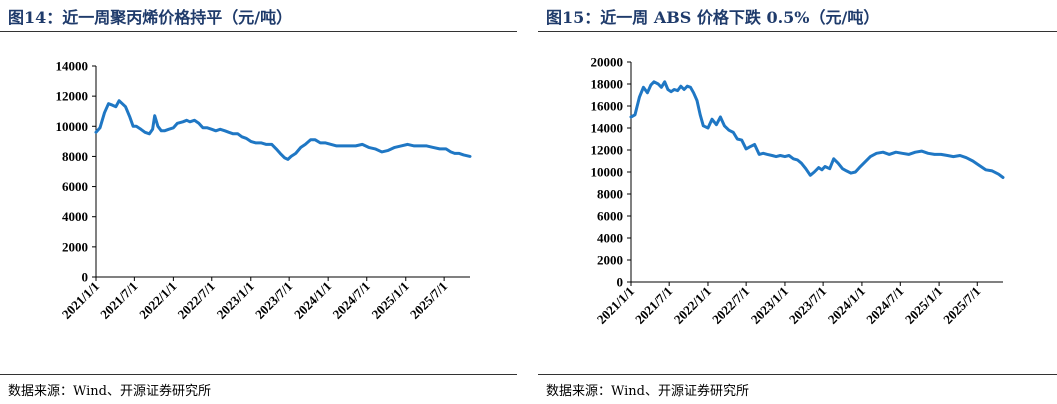 This screenshot has height=404, width=1057. I want to click on y-tick-label: 20000, so click(607, 62).